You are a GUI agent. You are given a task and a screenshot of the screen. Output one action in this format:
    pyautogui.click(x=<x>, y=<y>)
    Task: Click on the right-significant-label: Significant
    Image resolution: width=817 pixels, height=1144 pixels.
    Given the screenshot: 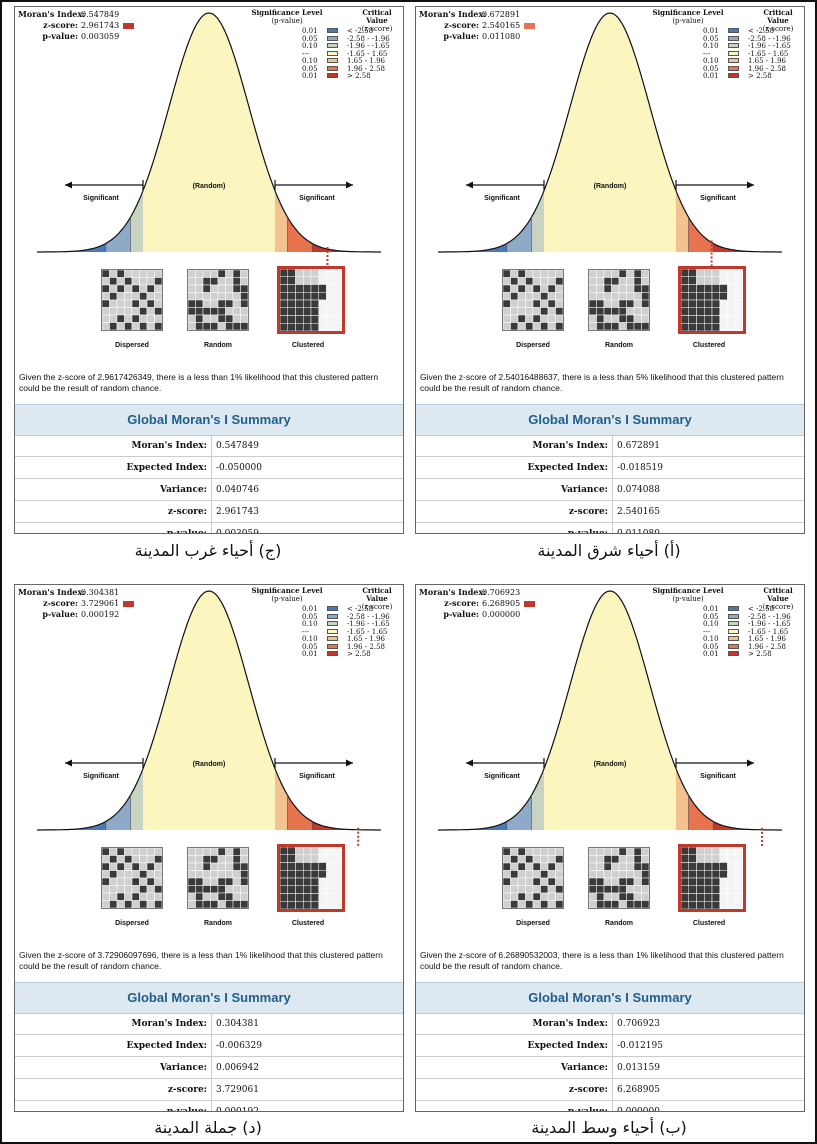 What is the action you would take?
    pyautogui.click(x=317, y=776)
    